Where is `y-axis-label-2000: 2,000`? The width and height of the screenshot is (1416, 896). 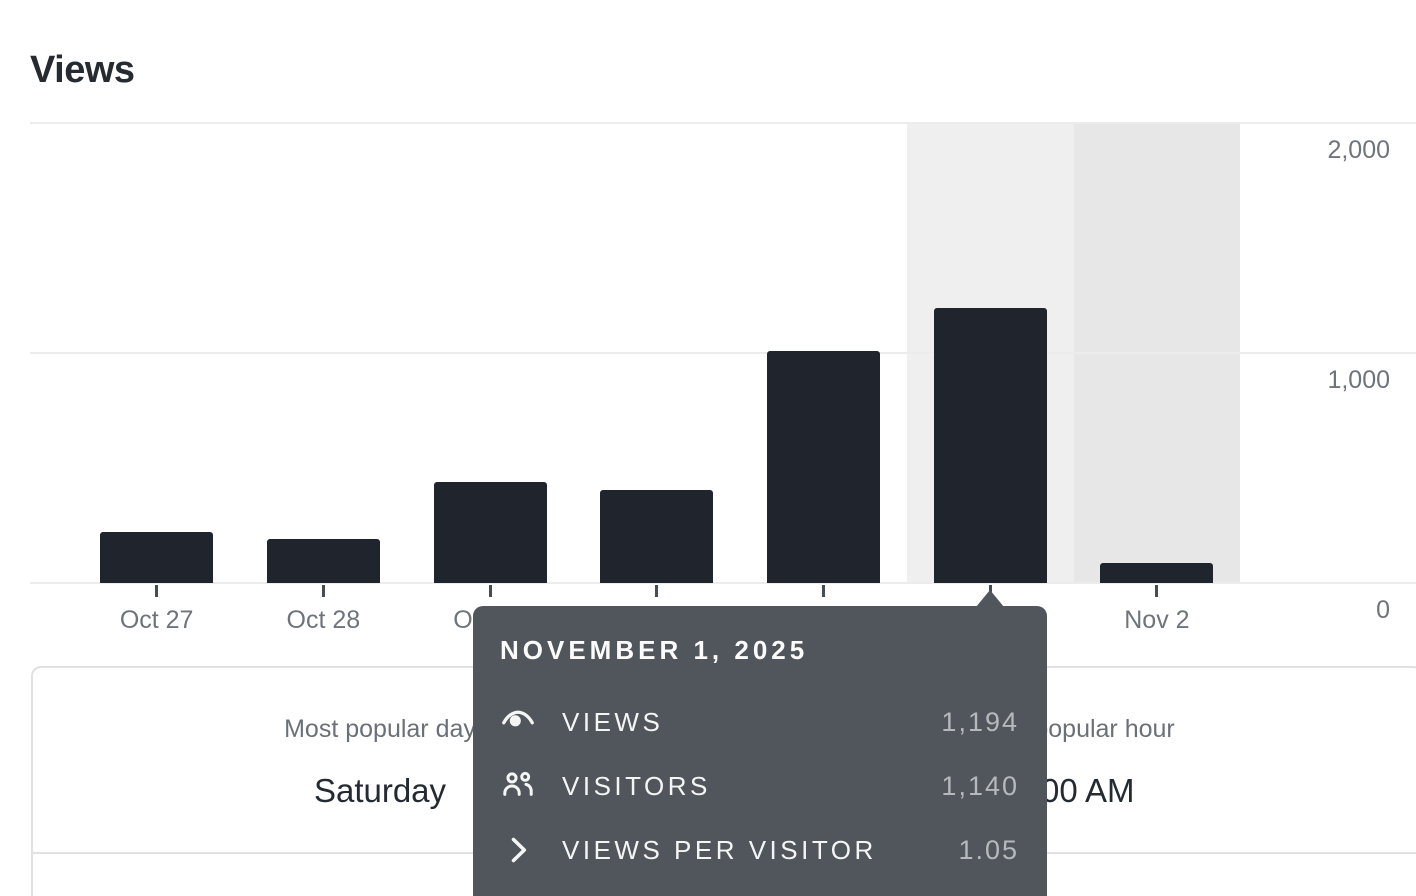 y-axis-label-2000: 2,000 is located at coordinates (1358, 150).